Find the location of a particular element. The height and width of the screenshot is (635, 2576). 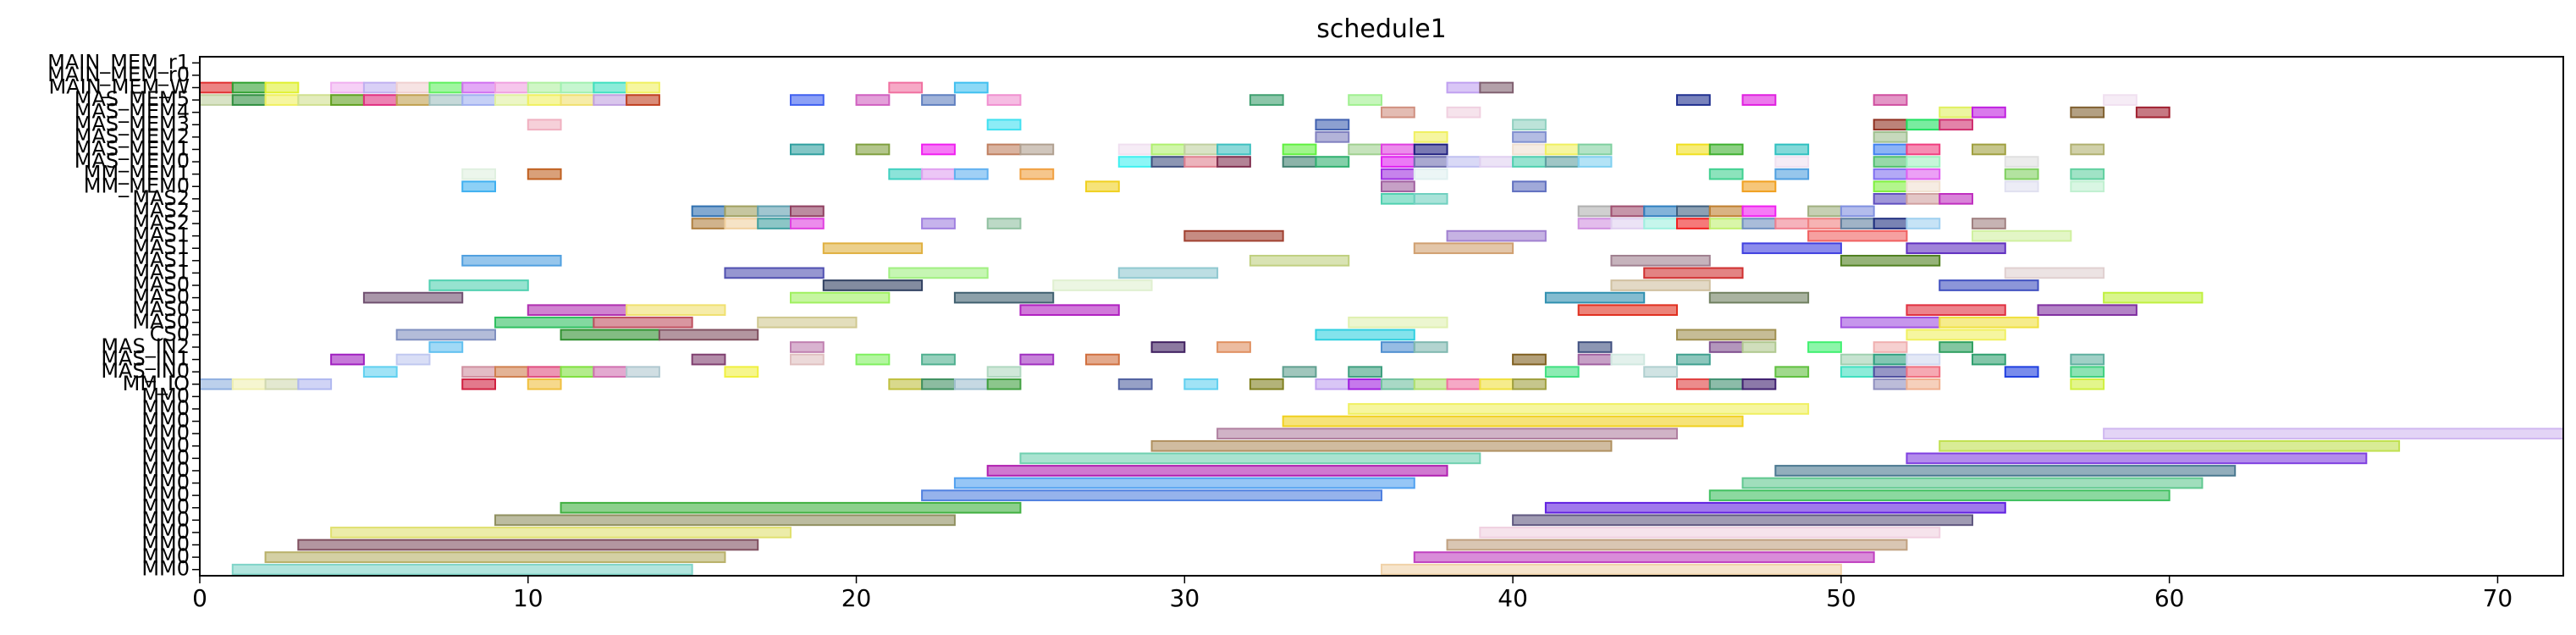

y-tick-label: MAS_MEM0 is located at coordinates (132, 161).